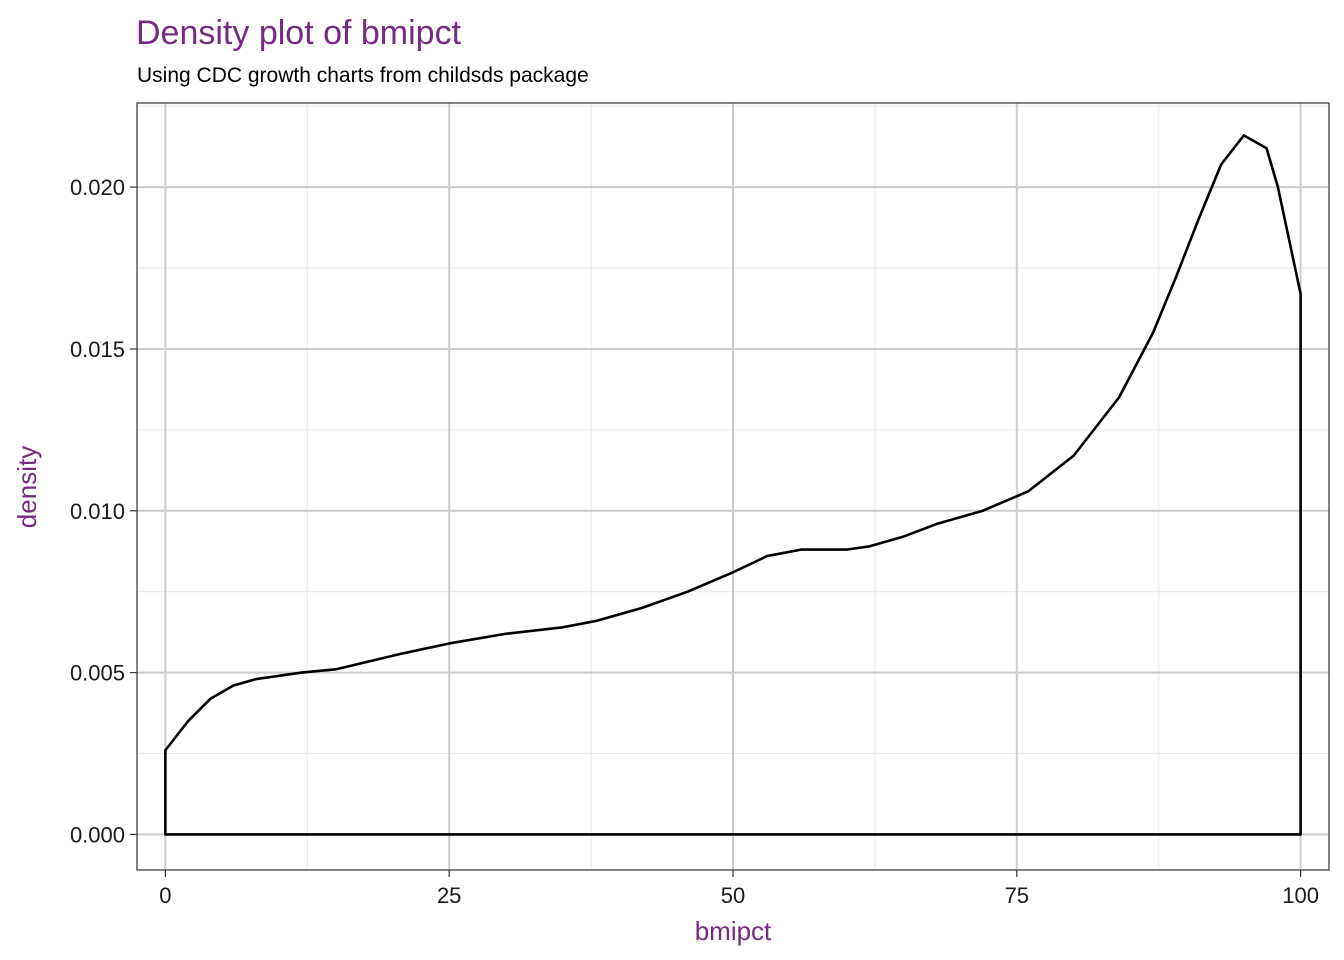  I want to click on y-tick-label: 0.010, so click(97, 511).